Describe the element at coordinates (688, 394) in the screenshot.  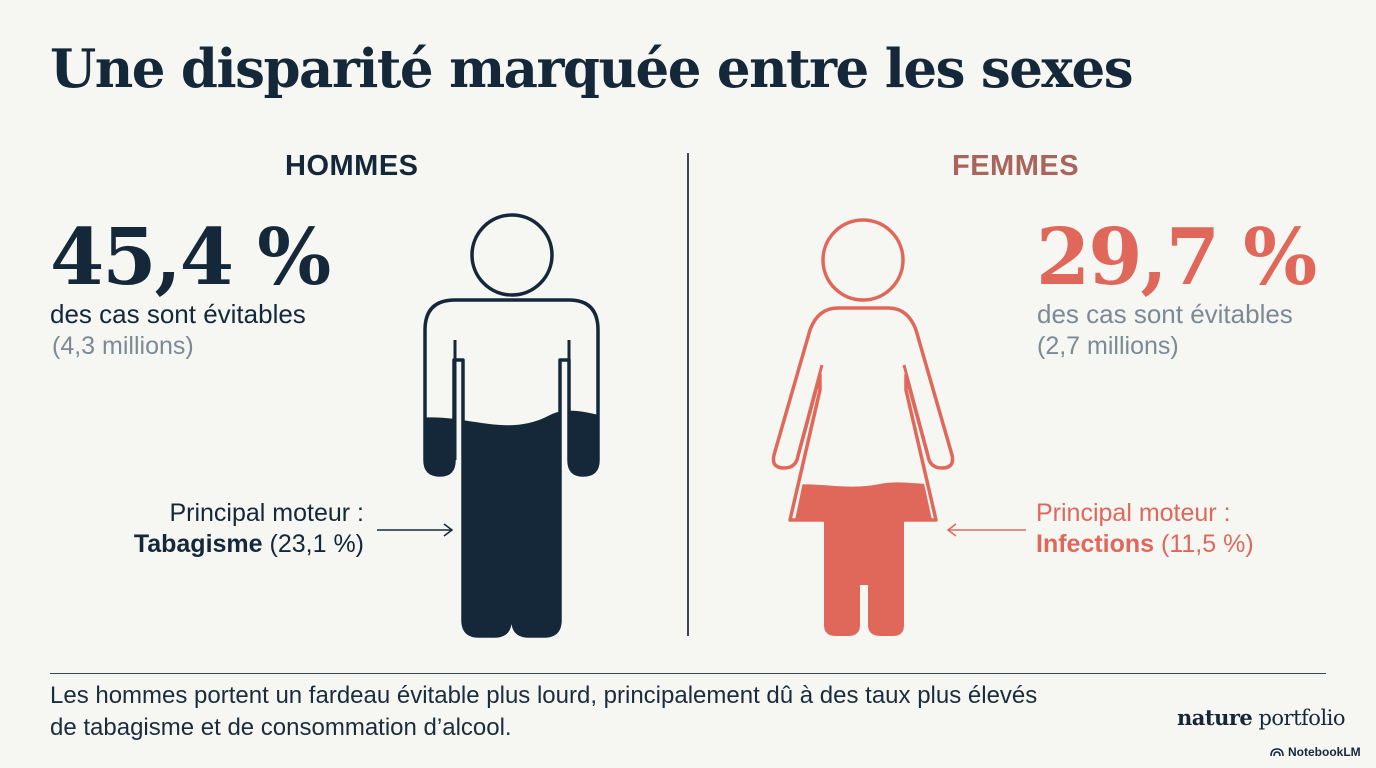
I see `vertical-divider` at that location.